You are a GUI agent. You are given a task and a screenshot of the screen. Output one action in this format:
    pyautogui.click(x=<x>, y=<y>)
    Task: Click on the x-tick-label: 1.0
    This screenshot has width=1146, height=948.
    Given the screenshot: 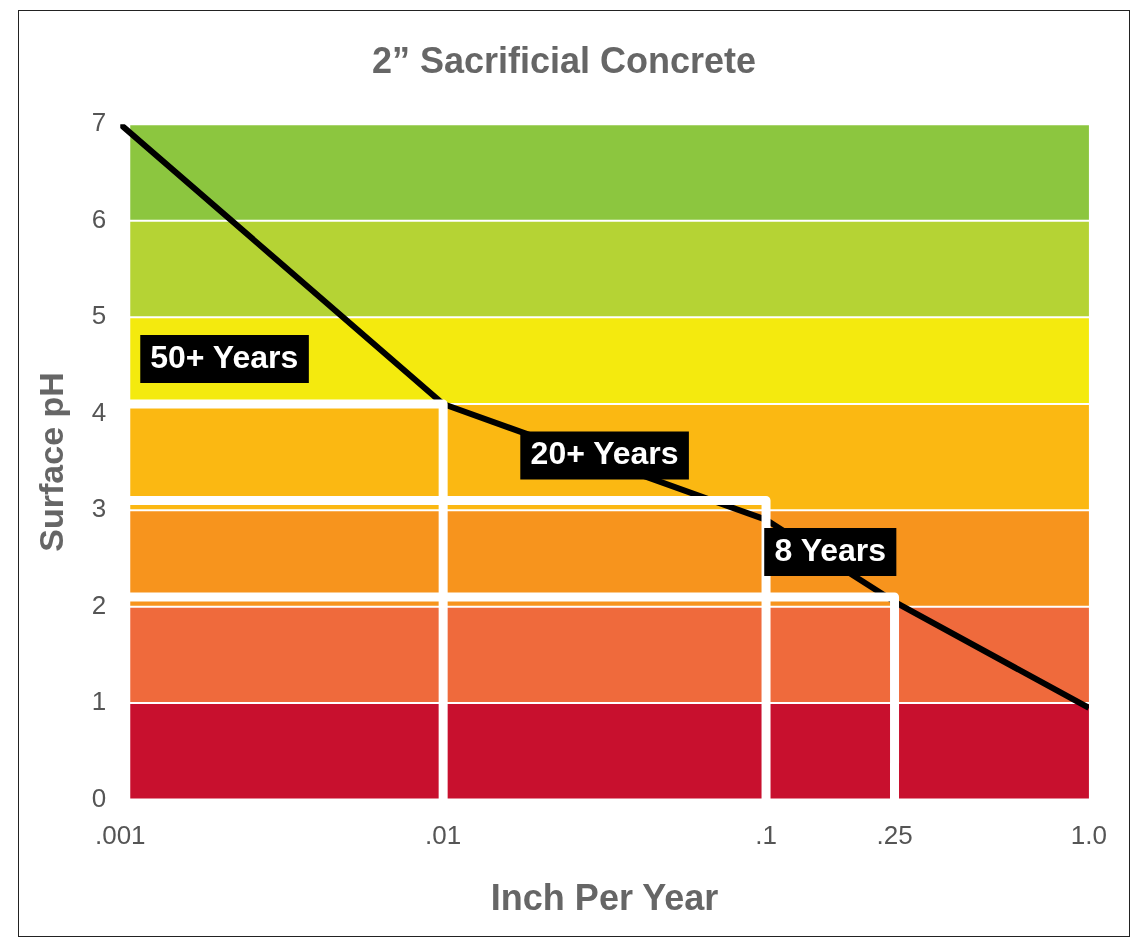 What is the action you would take?
    pyautogui.click(x=1089, y=835)
    